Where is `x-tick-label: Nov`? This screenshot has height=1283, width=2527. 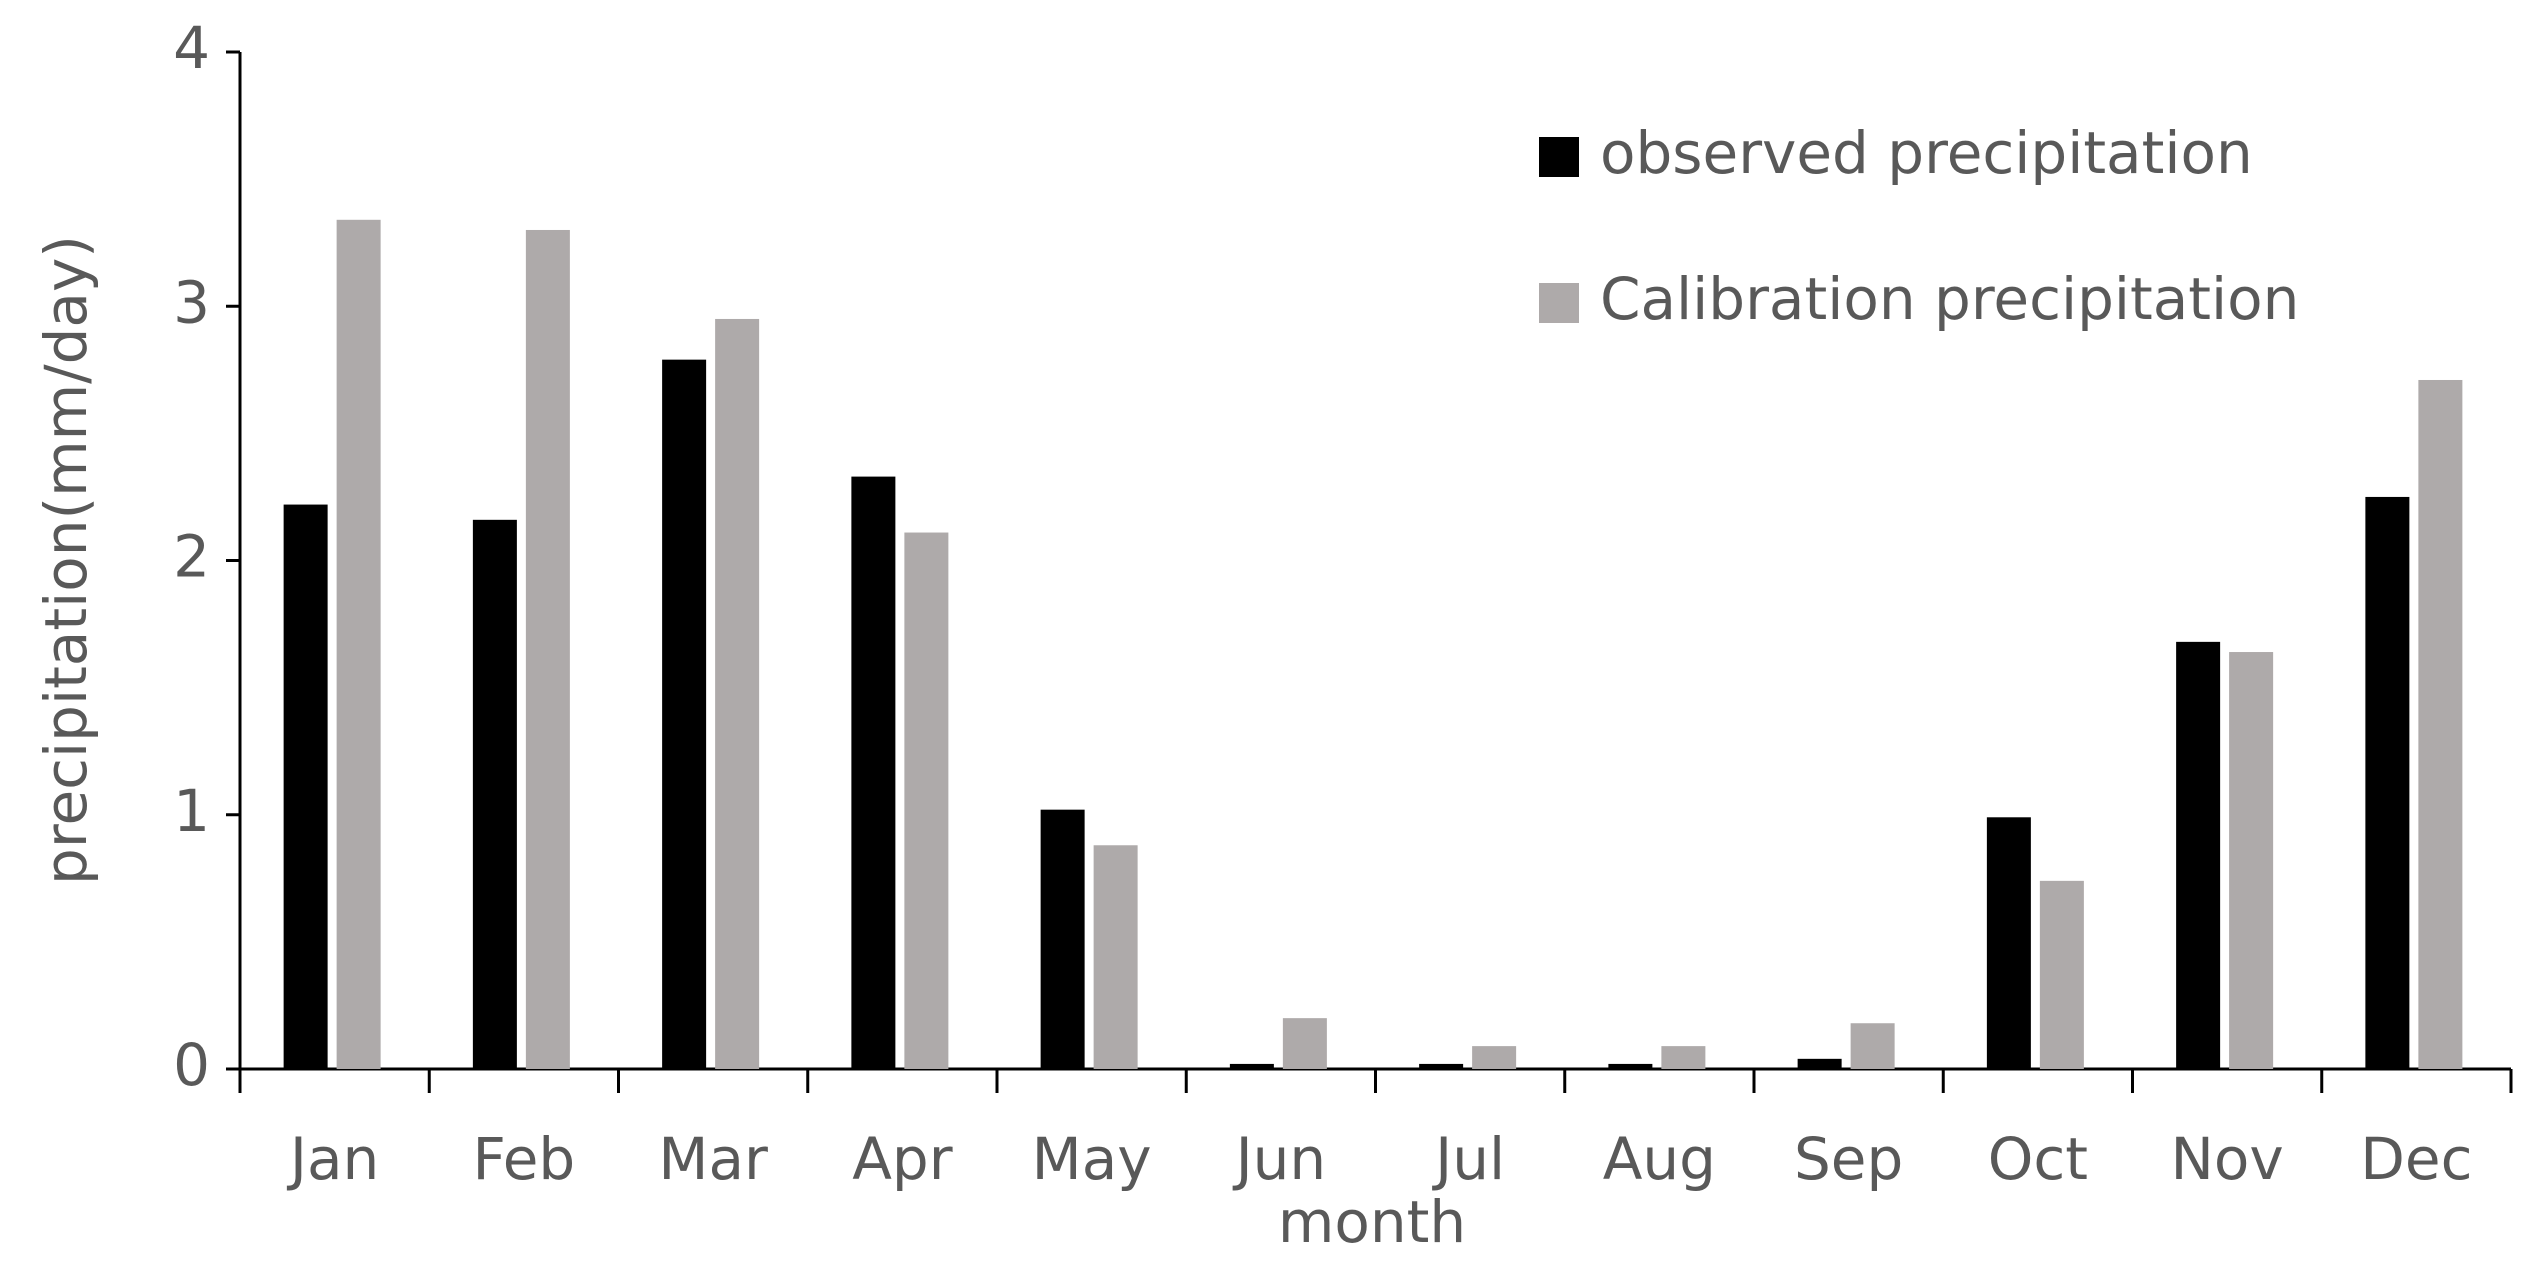 x-tick-label: Nov is located at coordinates (2227, 1159).